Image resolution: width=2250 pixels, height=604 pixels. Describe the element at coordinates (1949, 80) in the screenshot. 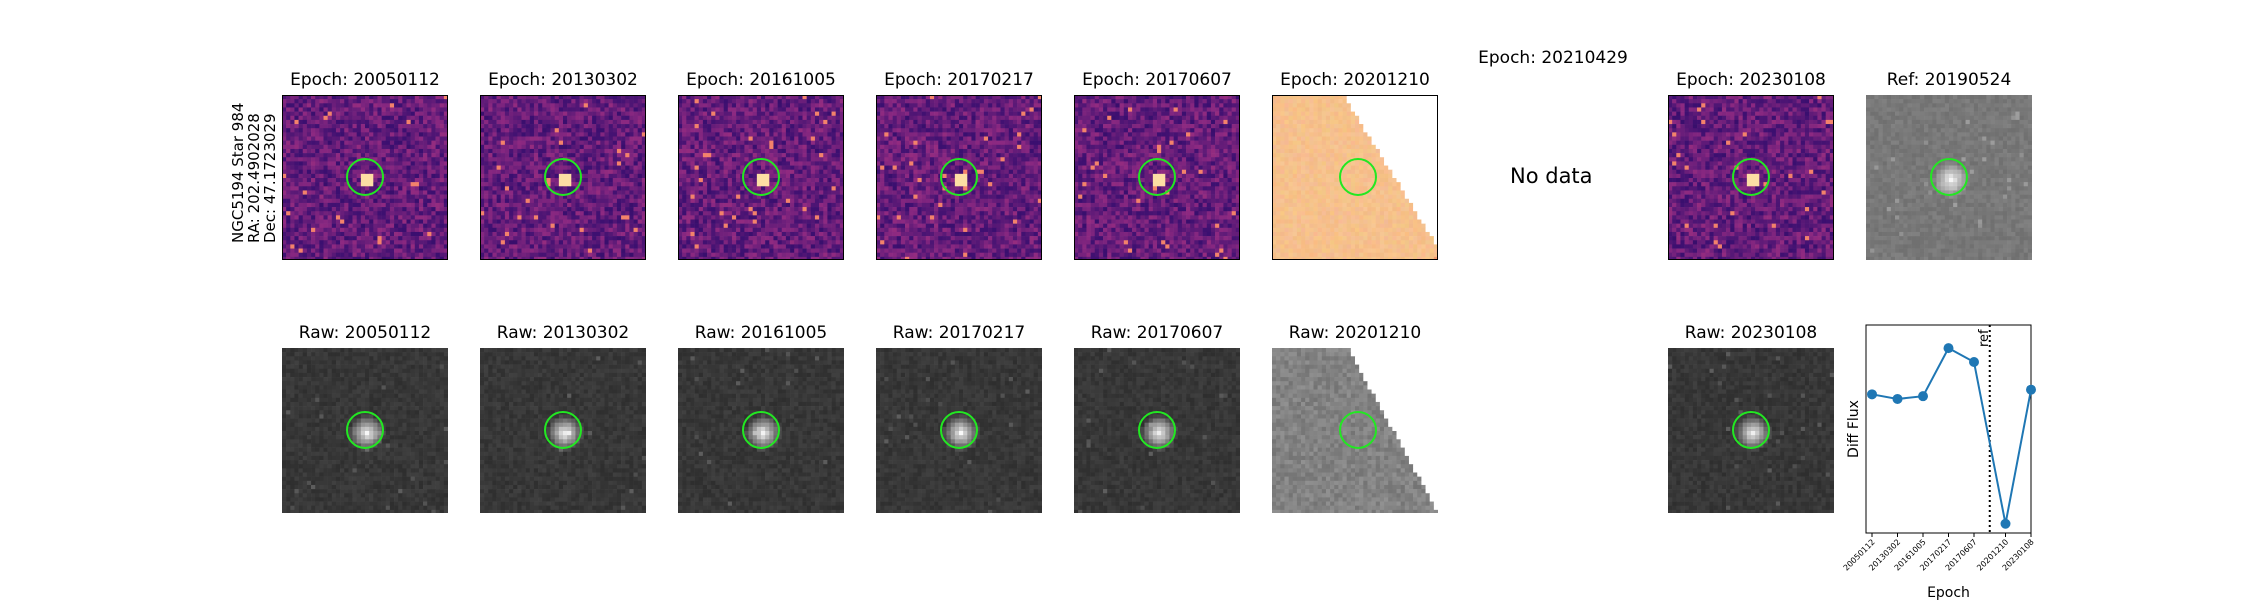

I see `top-title-8: Ref: 20190524` at that location.